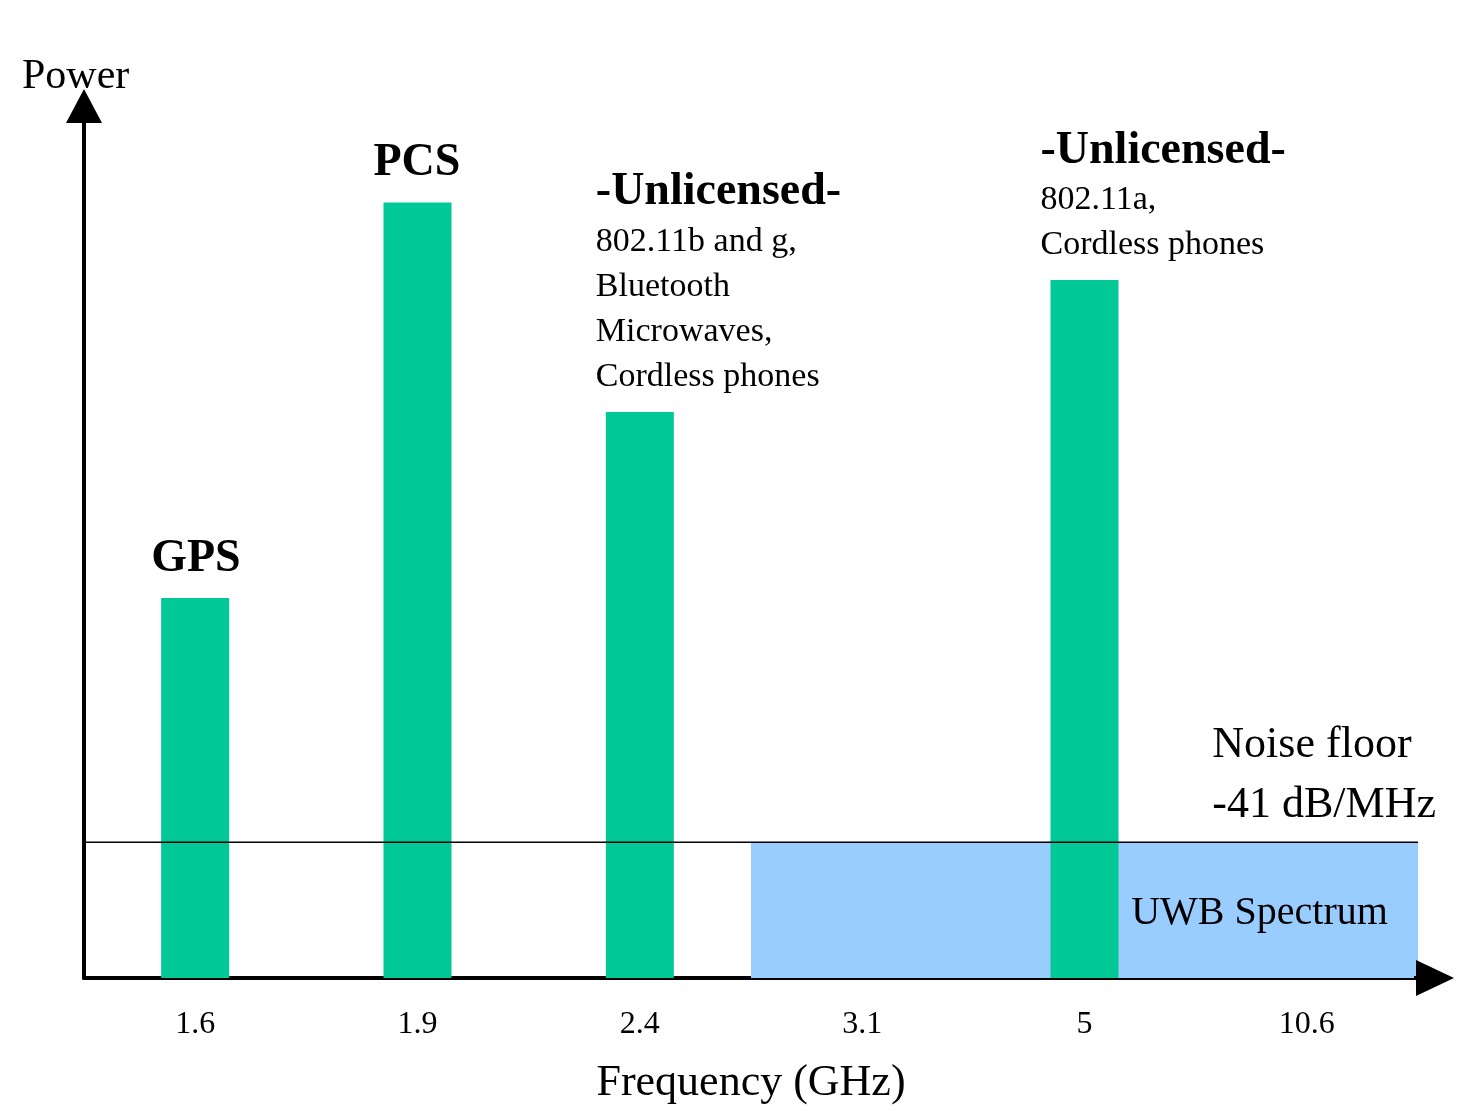  What do you see at coordinates (639, 1022) in the screenshot?
I see `x-tick-label: 2.4` at bounding box center [639, 1022].